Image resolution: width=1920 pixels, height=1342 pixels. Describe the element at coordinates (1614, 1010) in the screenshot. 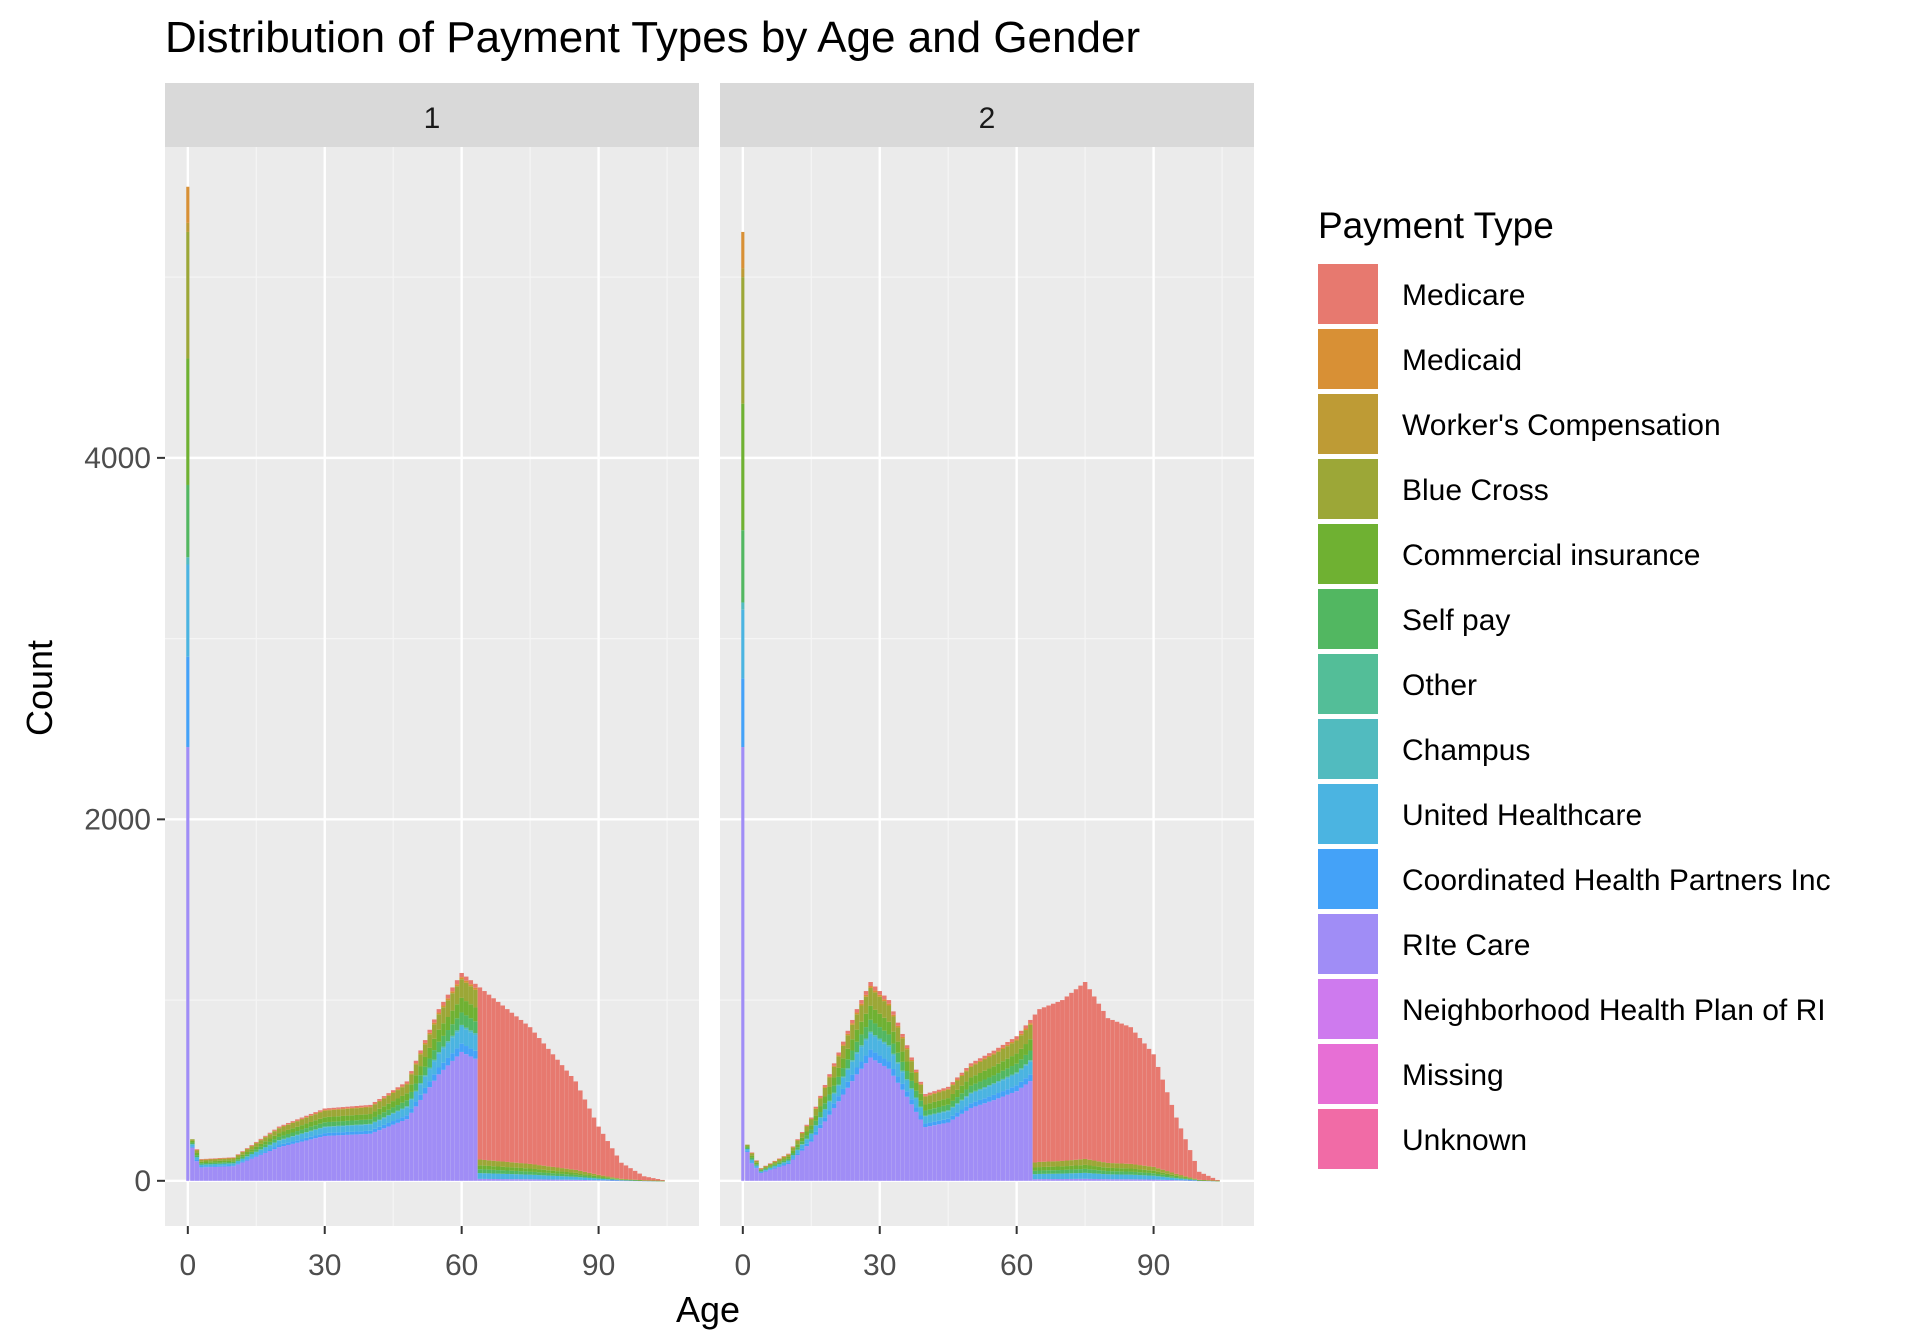

I see `legend-label: Neighborhood Health Plan of RI` at that location.